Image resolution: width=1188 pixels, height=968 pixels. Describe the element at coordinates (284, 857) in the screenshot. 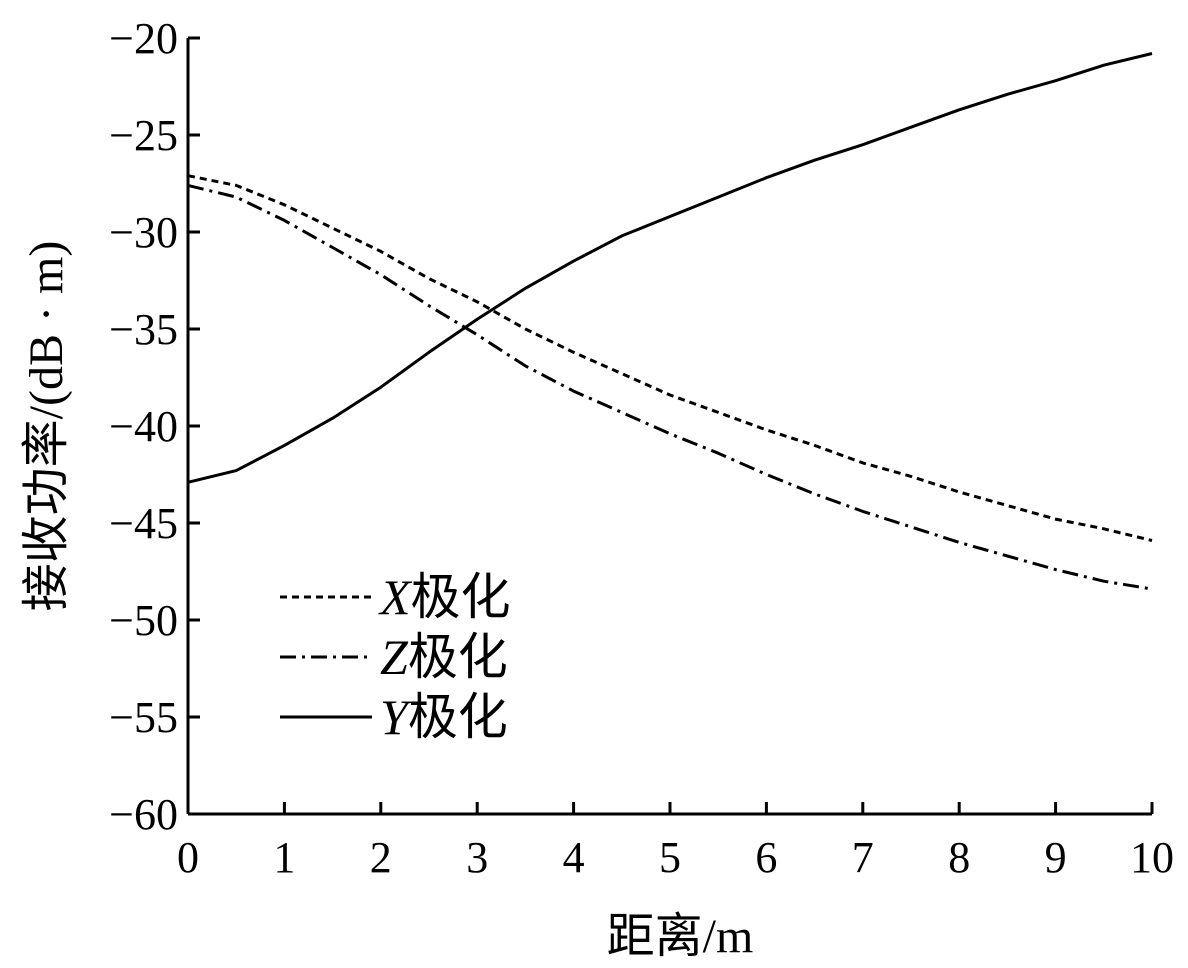

I see `x-tick-label: 1` at that location.